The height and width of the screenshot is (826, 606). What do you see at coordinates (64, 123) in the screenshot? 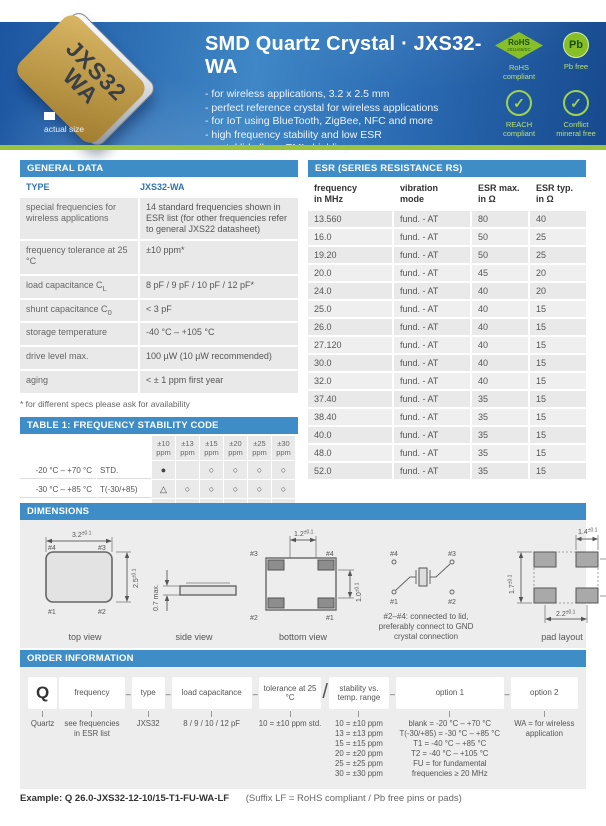
I see `actual-size-marker: actual size` at bounding box center [64, 123].